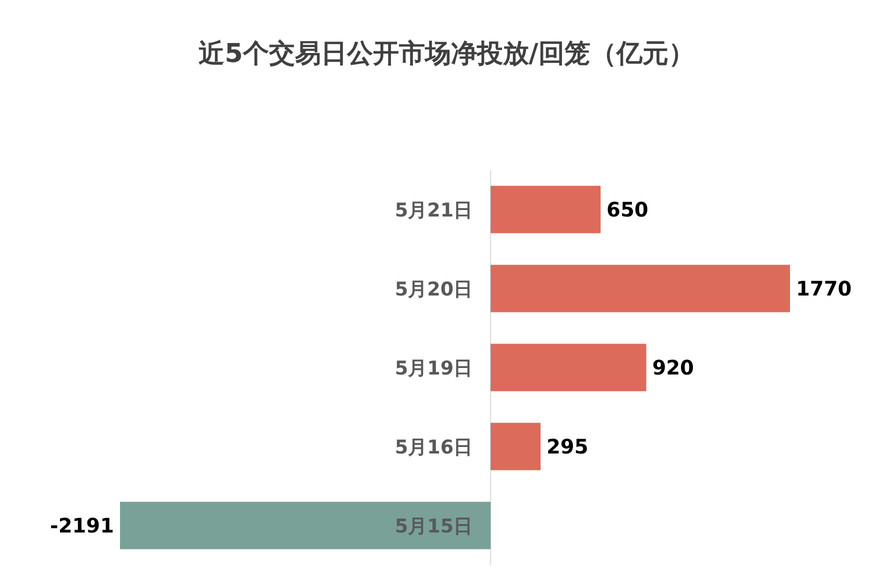 The image size is (893, 583). I want to click on data-label: 295, so click(567, 446).